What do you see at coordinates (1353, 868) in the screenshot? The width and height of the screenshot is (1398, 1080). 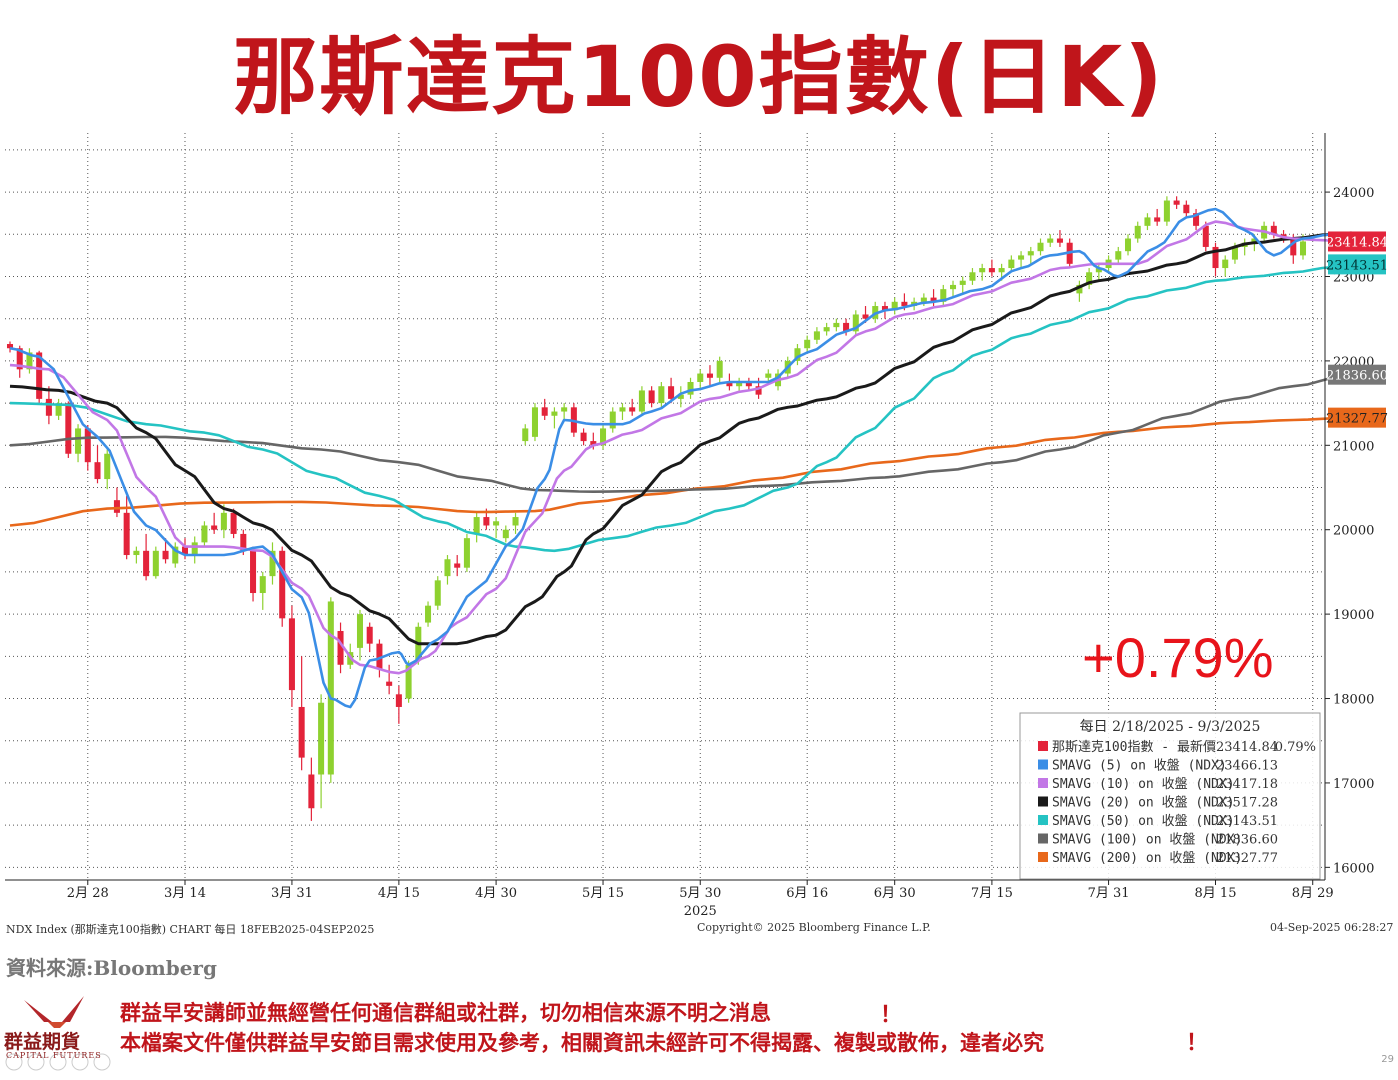 I see `y-tick-label: 16000` at bounding box center [1353, 868].